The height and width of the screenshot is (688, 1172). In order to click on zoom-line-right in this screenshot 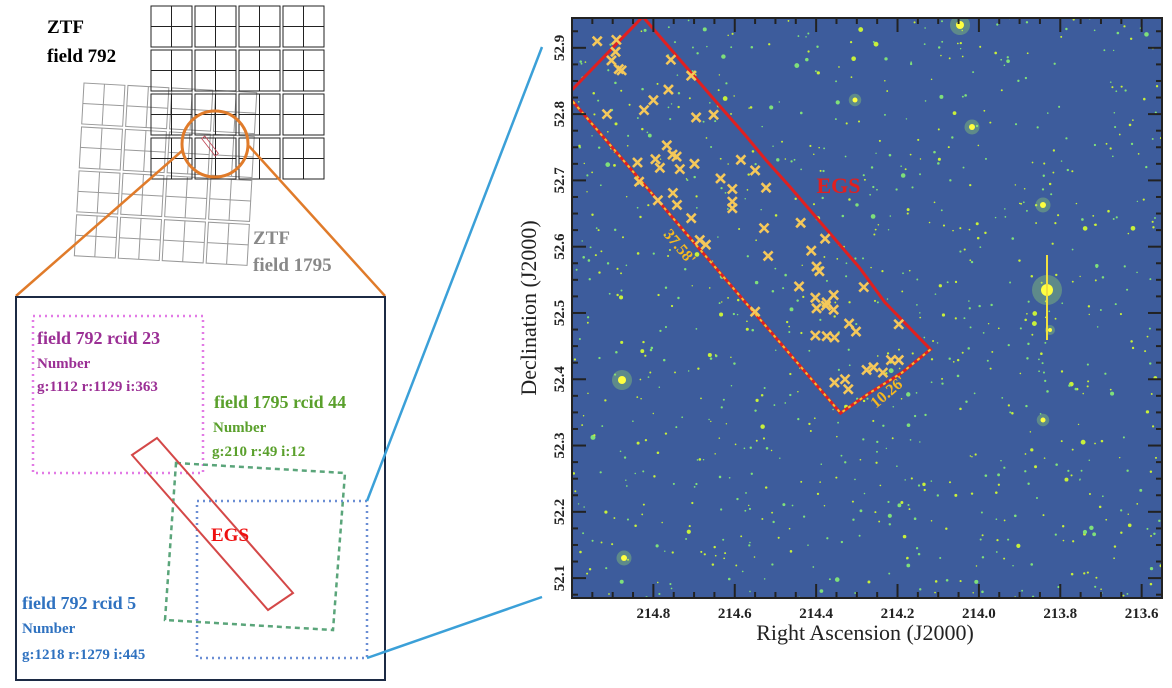, I will do `click(317, 221)`.